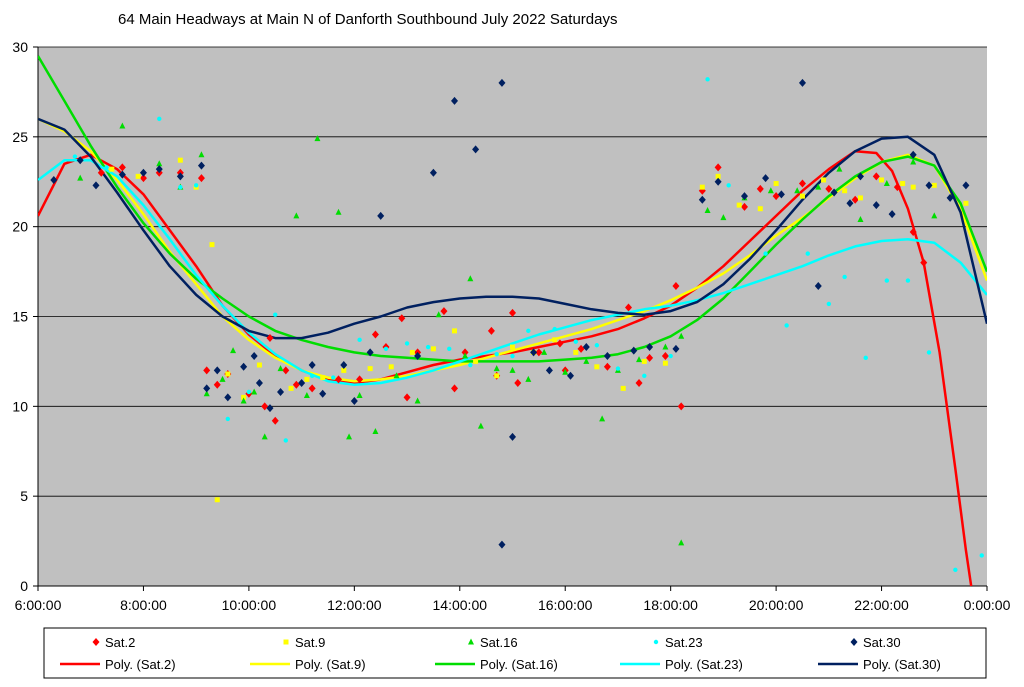 The width and height of the screenshot is (1024, 687). What do you see at coordinates (519, 664) in the screenshot?
I see `legend-label-7: Poly. (Sat.16)` at bounding box center [519, 664].